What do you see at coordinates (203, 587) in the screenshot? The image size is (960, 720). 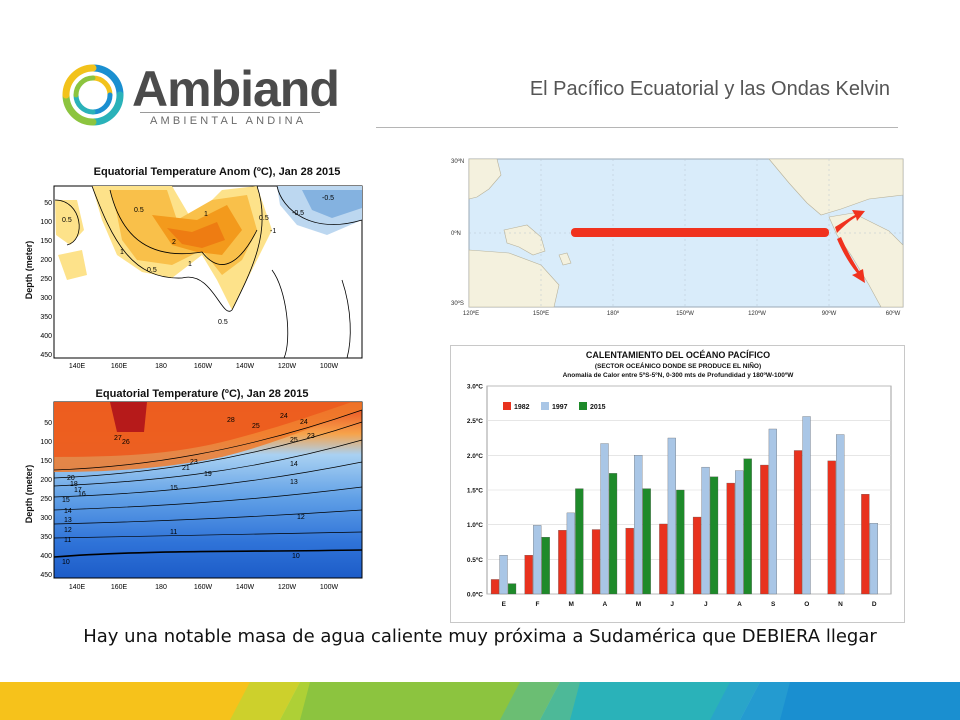 I see `temperature-xtick: 160W` at bounding box center [203, 587].